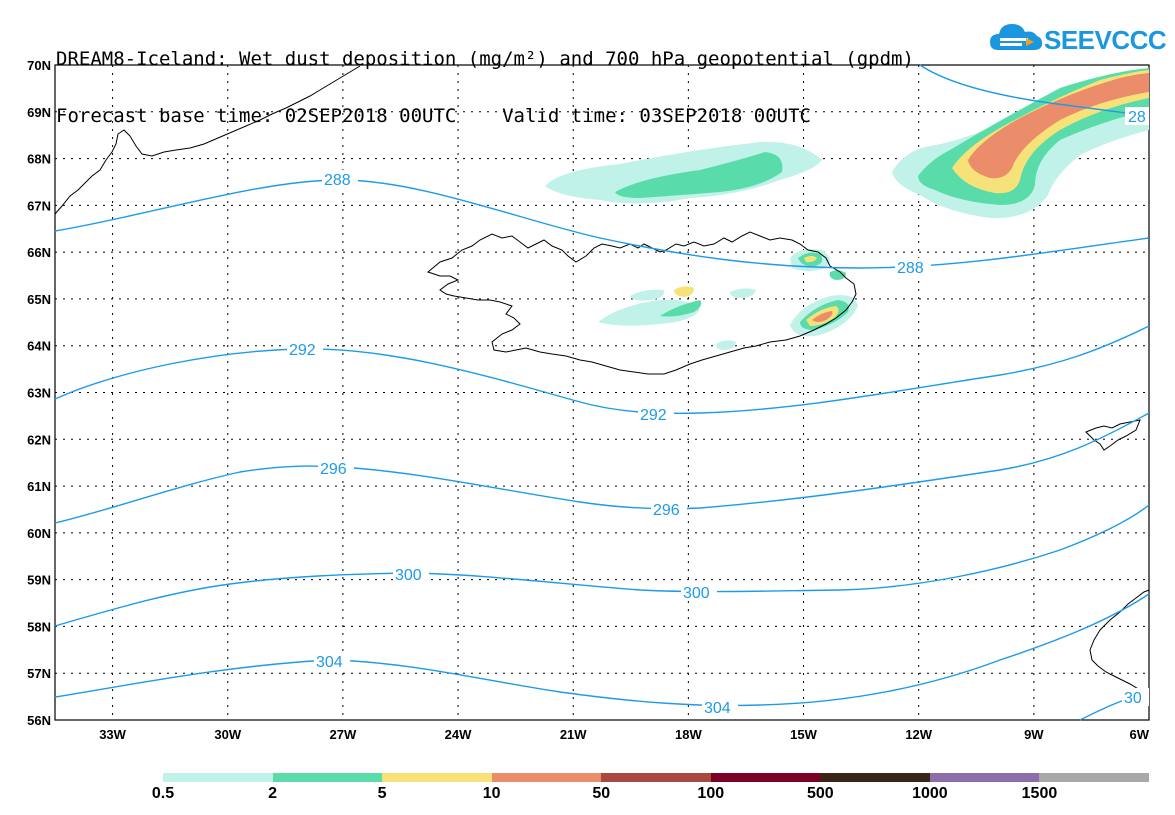 Image resolution: width=1175 pixels, height=815 pixels. I want to click on latitude-label: 61N, so click(39, 486).